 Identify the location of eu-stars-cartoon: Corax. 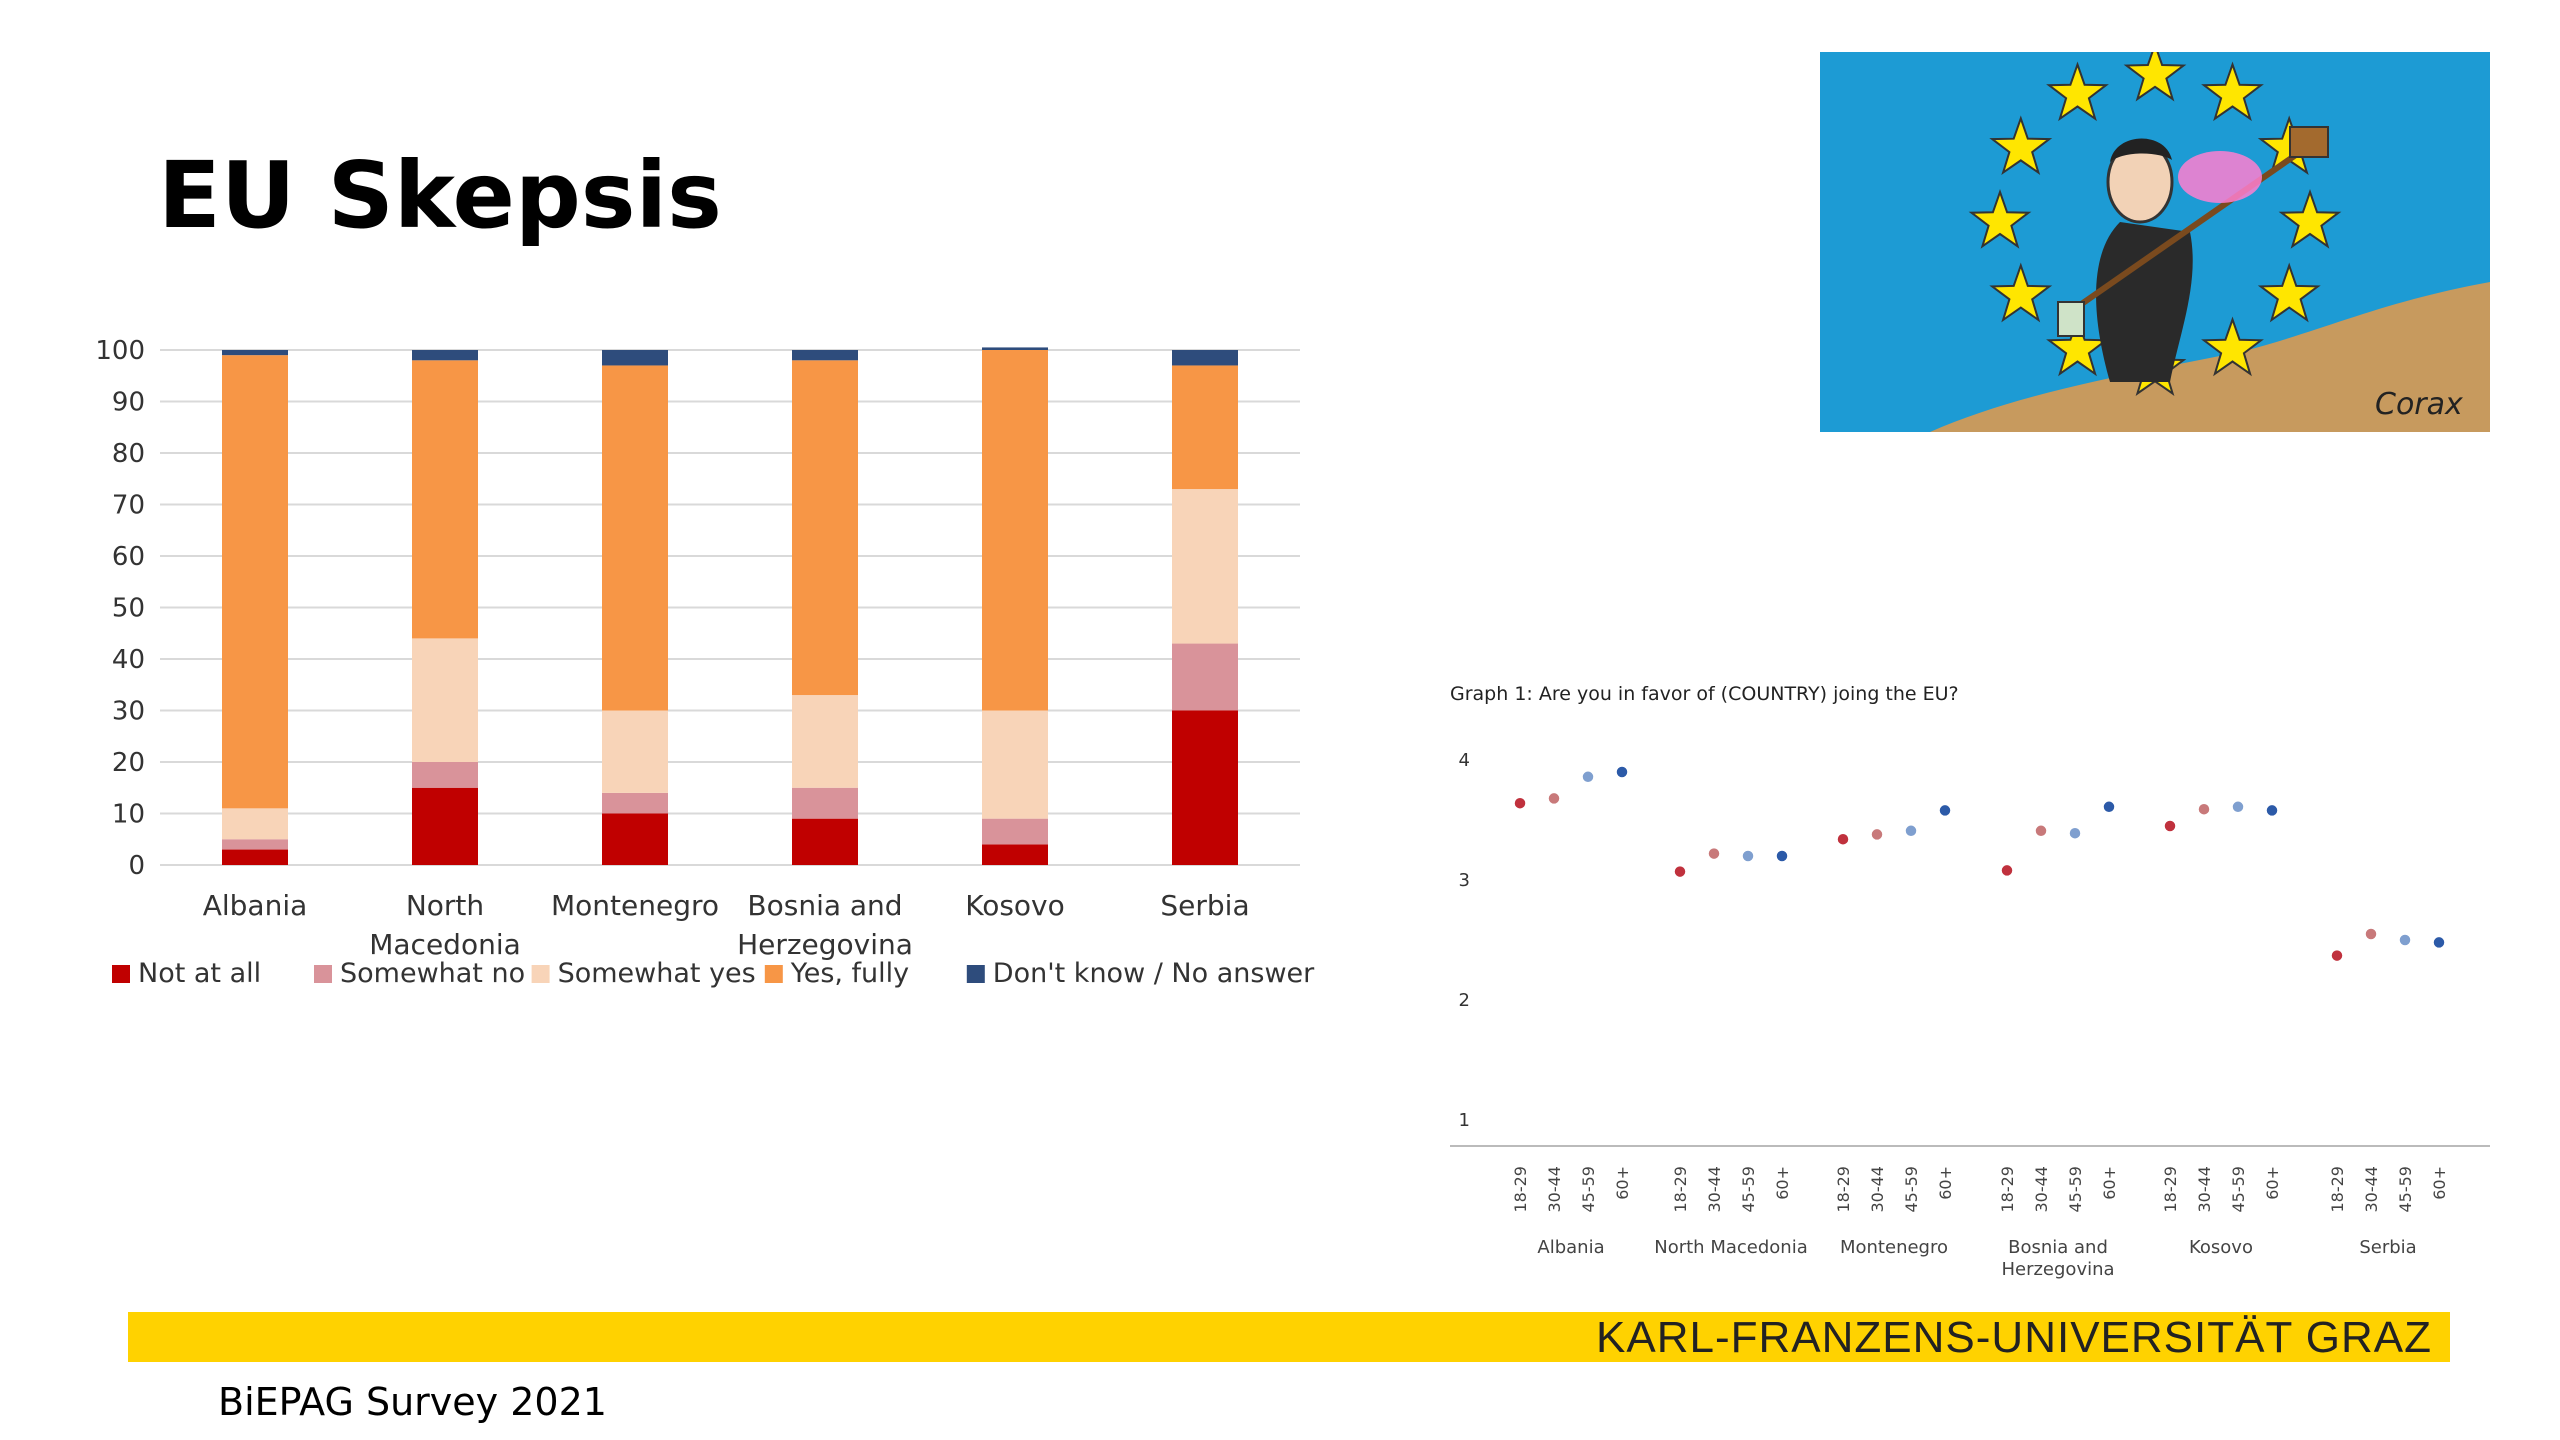
(2155, 242).